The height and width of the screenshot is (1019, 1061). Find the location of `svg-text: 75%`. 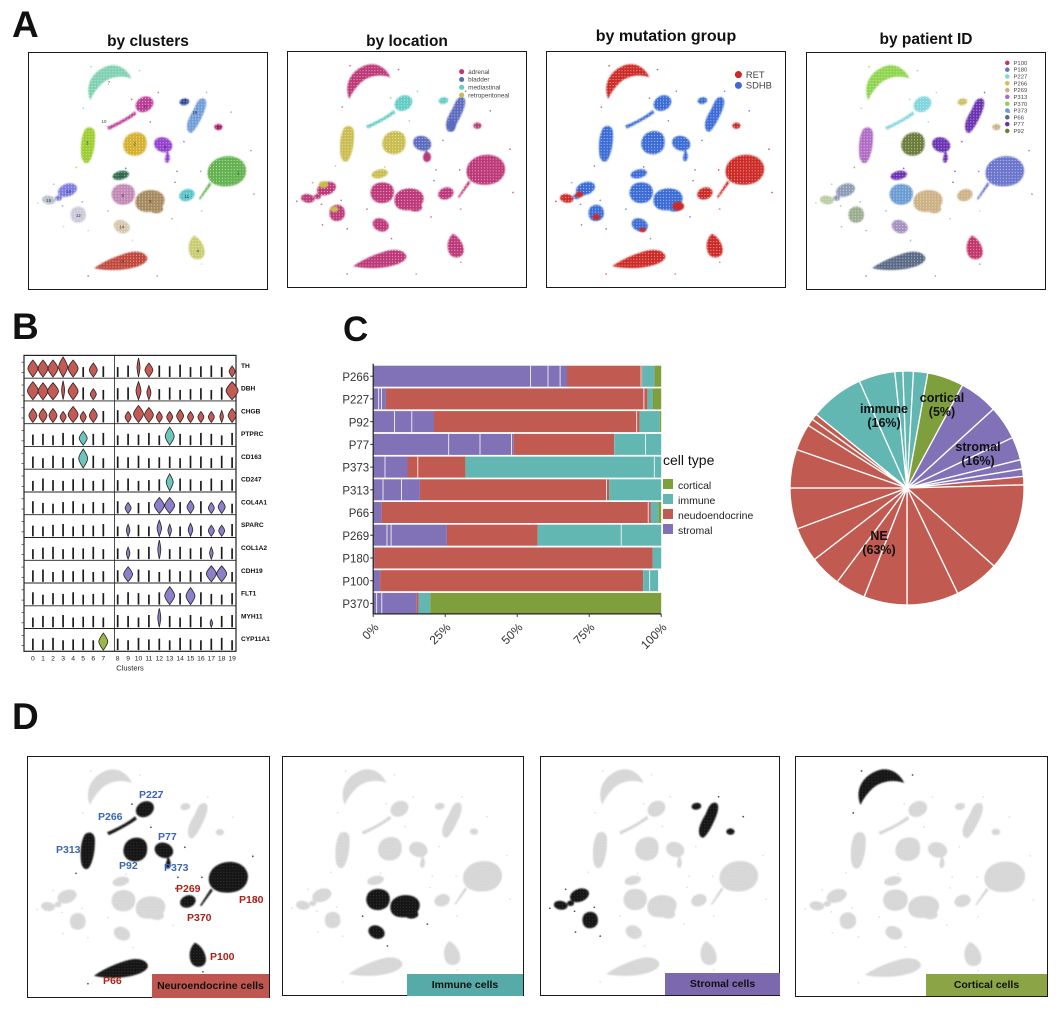

svg-text: 75% is located at coordinates (584, 633).